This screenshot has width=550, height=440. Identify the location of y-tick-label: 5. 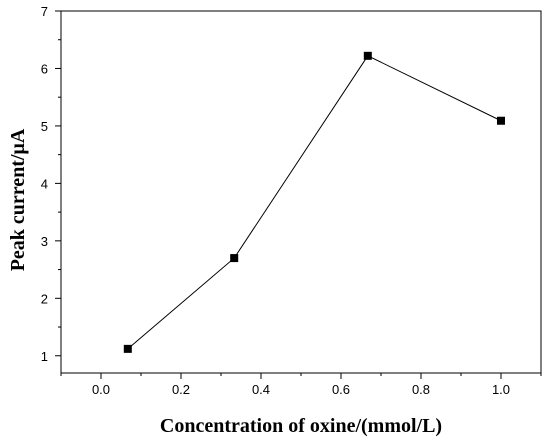
(44, 126).